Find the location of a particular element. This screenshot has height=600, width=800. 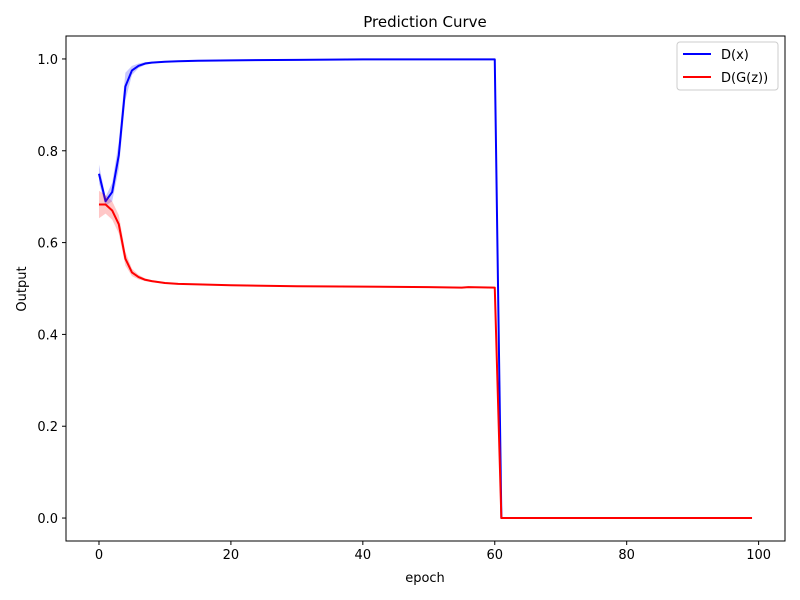

y-tick-label: 0.4 is located at coordinates (47, 335).